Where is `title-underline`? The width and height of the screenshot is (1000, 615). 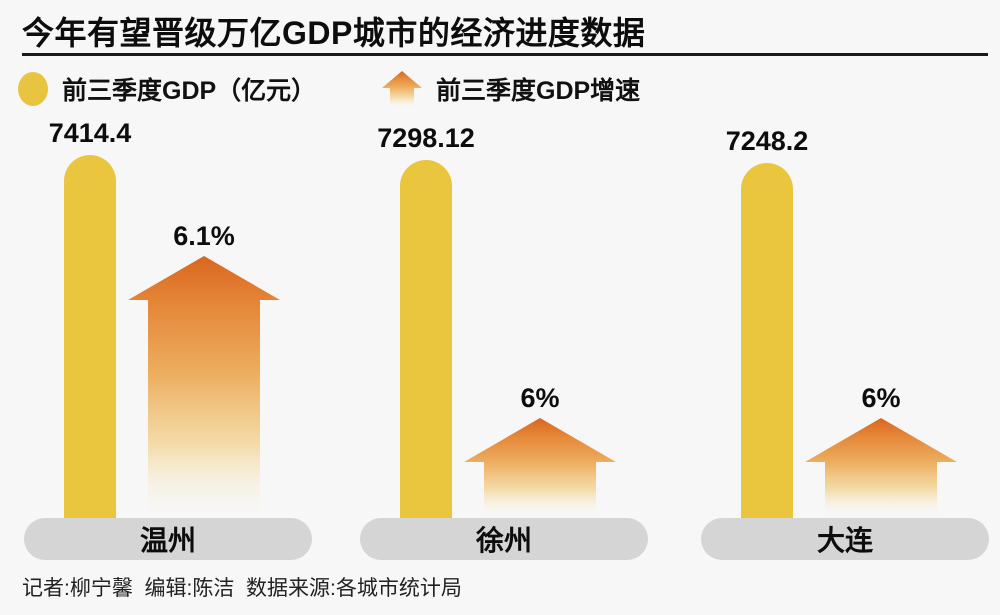
title-underline is located at coordinates (505, 54).